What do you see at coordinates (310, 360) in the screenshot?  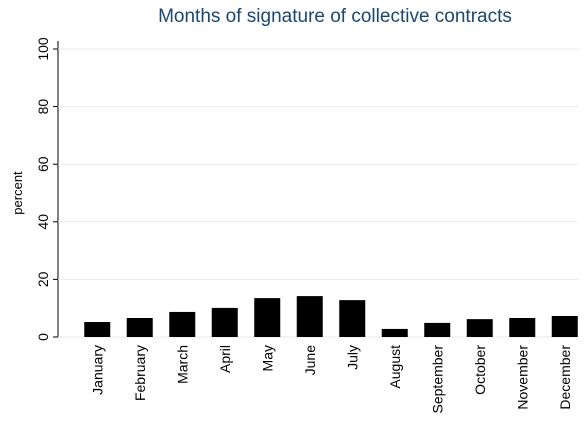 I see `x-tick-label: June` at bounding box center [310, 360].